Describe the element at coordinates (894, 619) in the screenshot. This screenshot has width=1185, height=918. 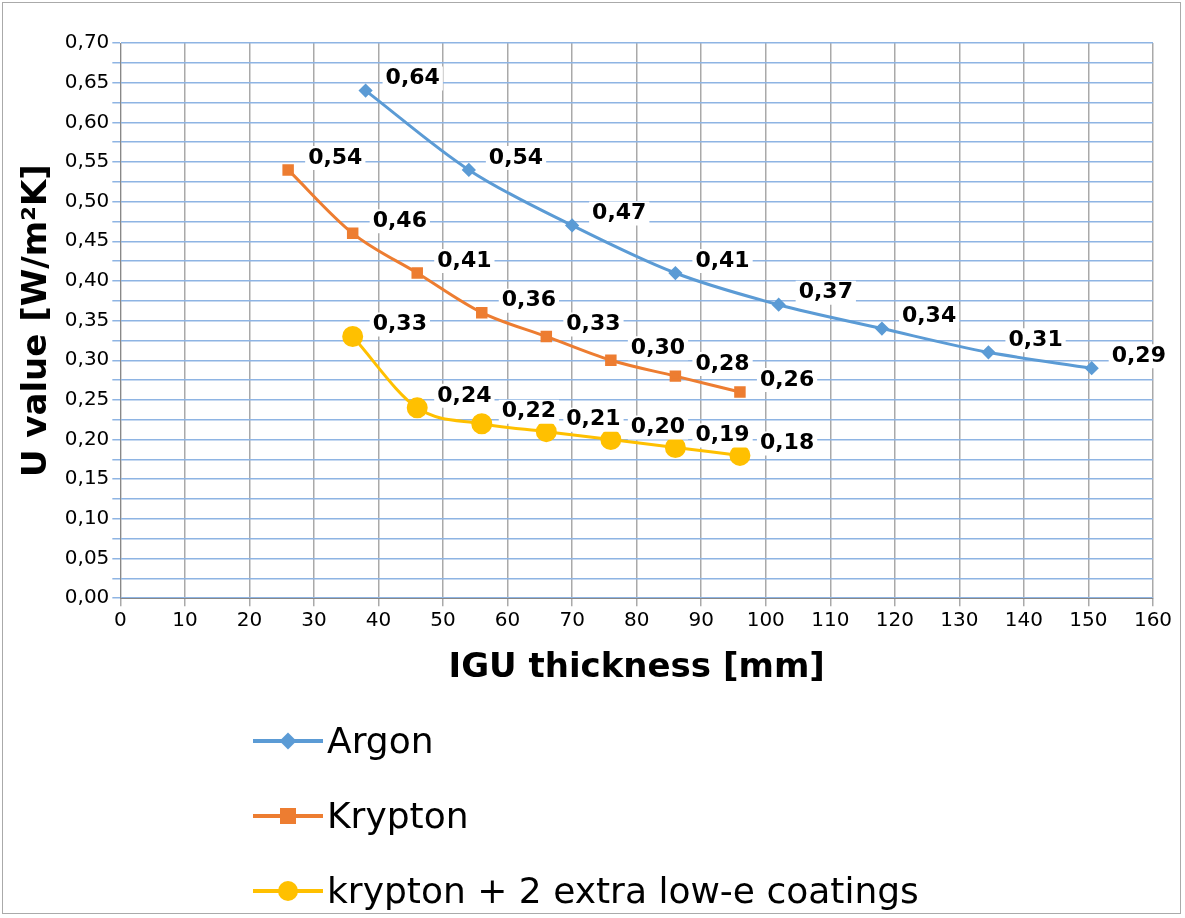
I see `x-tick-label: 120` at that location.